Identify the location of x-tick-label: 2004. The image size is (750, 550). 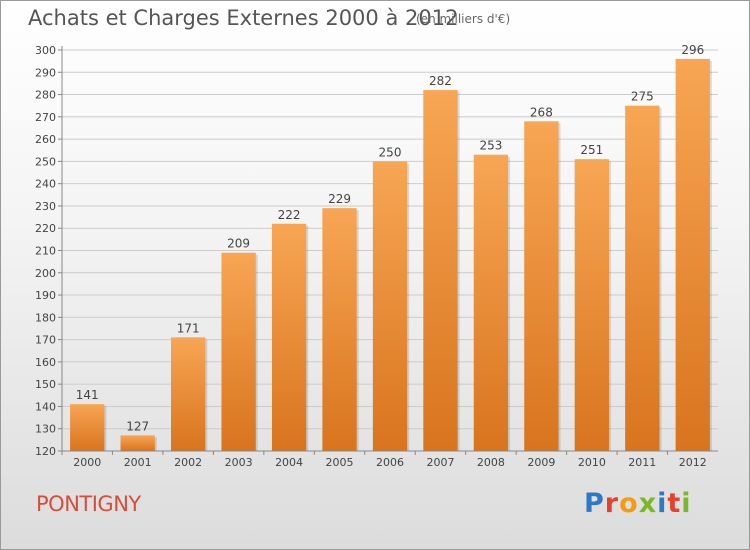
(289, 462).